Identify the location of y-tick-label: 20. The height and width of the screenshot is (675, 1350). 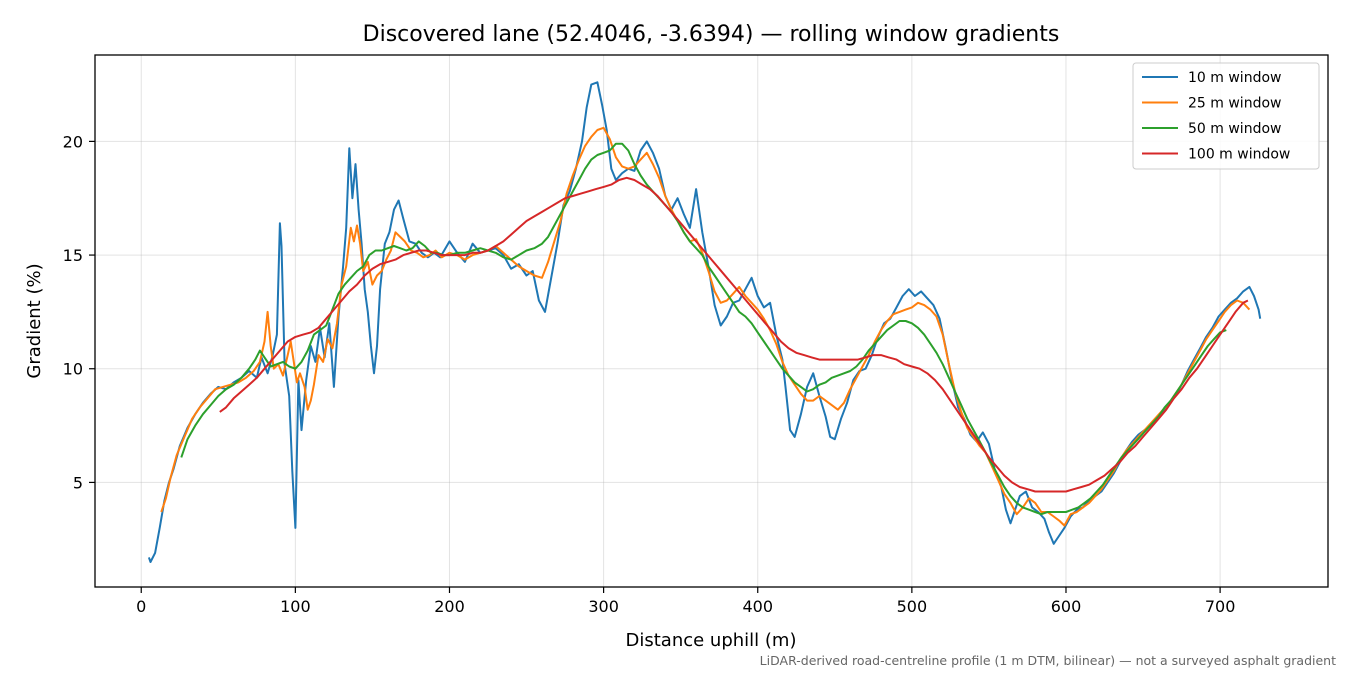
(73, 141).